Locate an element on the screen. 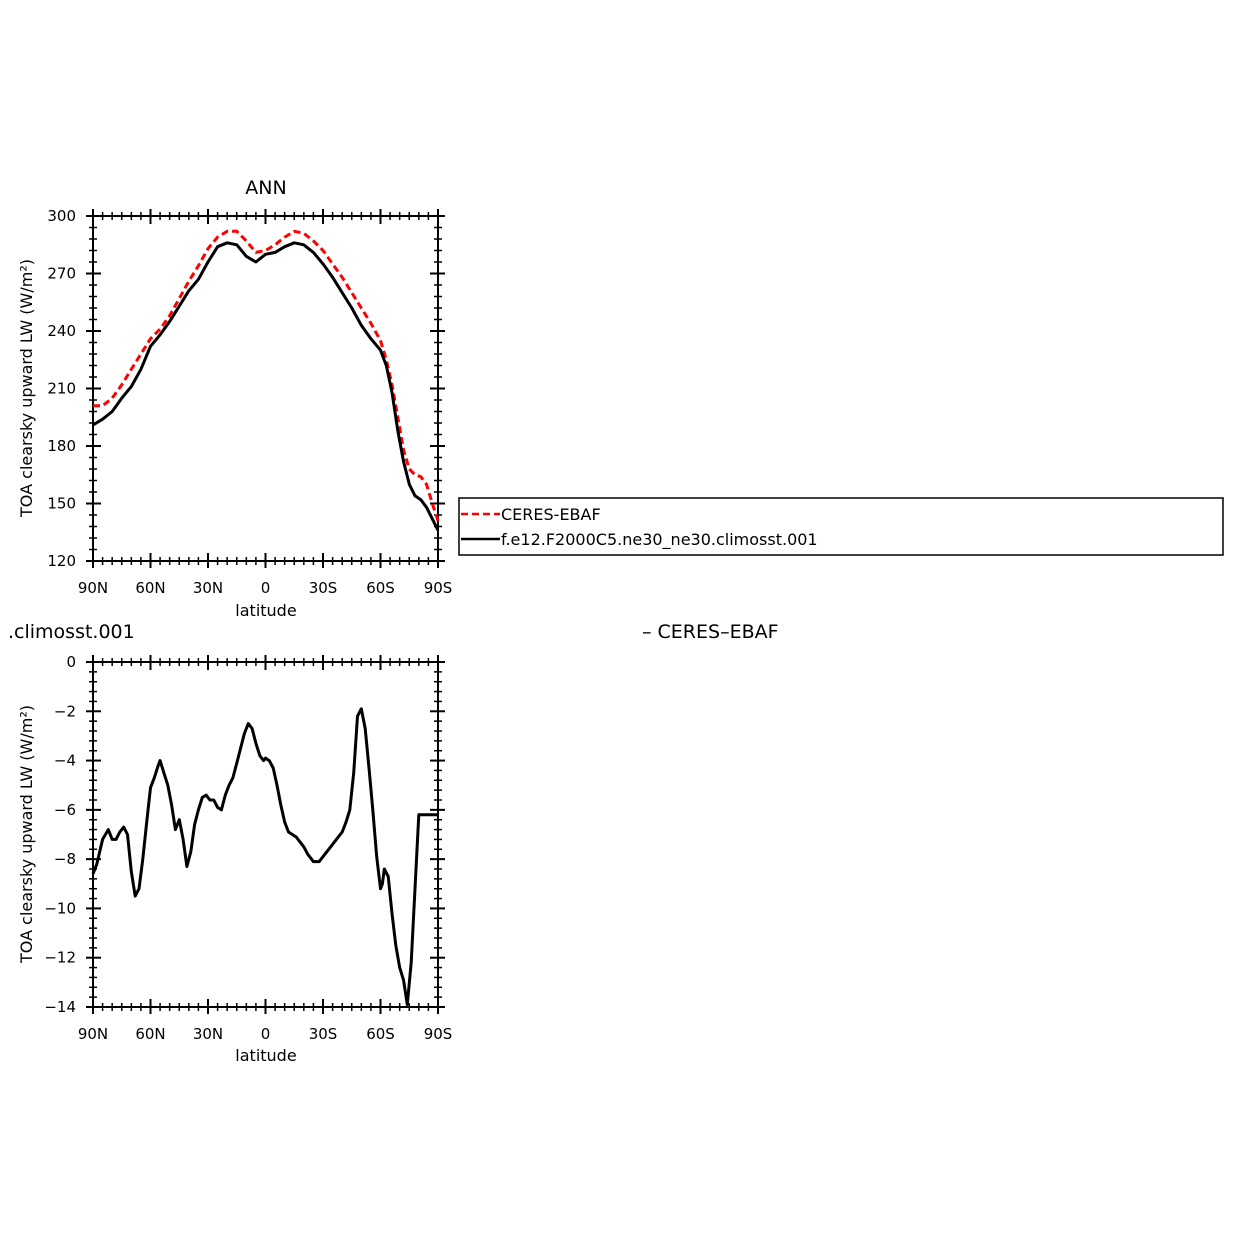 This screenshot has width=1242, height=1241. y-tick-label: −6 is located at coordinates (65, 810).